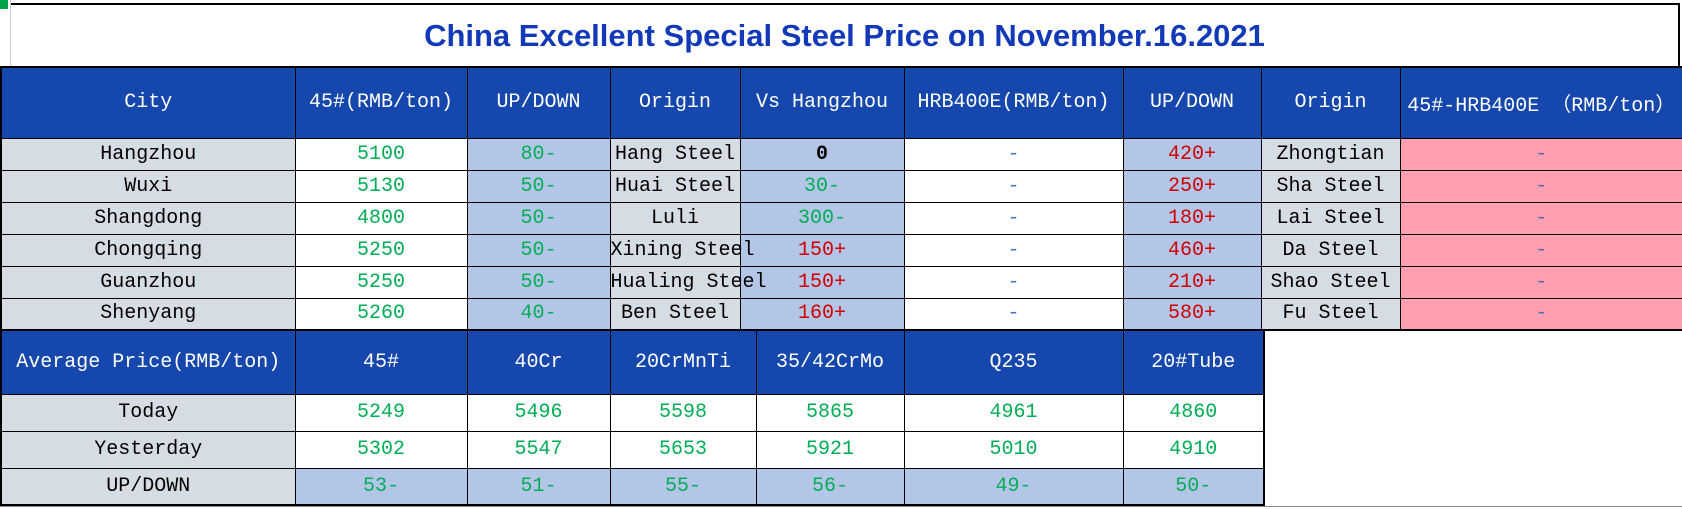 The width and height of the screenshot is (1682, 509). Describe the element at coordinates (1193, 486) in the screenshot. I see `avg-updown-cell: 50-` at that location.